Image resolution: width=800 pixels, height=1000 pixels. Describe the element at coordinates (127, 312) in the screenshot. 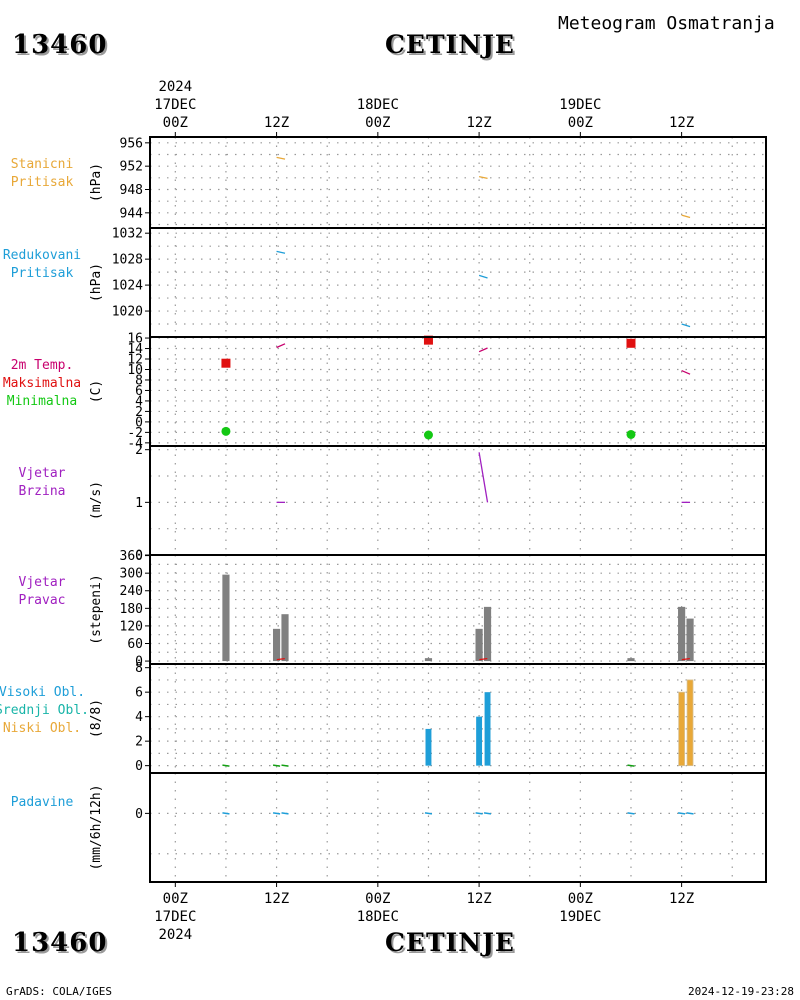

I see `y-tick-label: 1020` at that location.